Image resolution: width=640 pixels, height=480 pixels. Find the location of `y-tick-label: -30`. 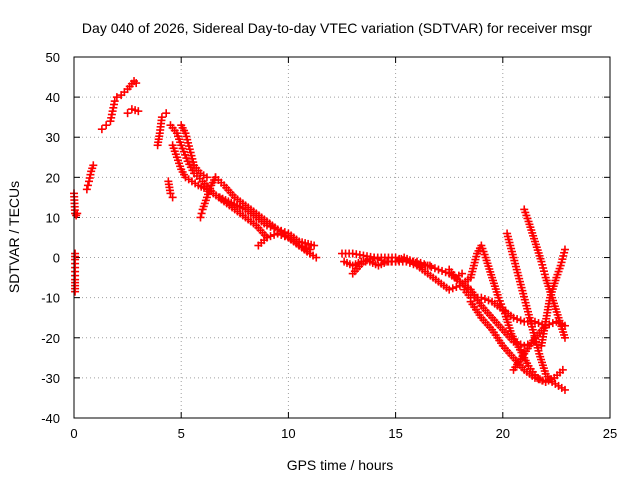

y-tick-label: -30 is located at coordinates (50, 378).